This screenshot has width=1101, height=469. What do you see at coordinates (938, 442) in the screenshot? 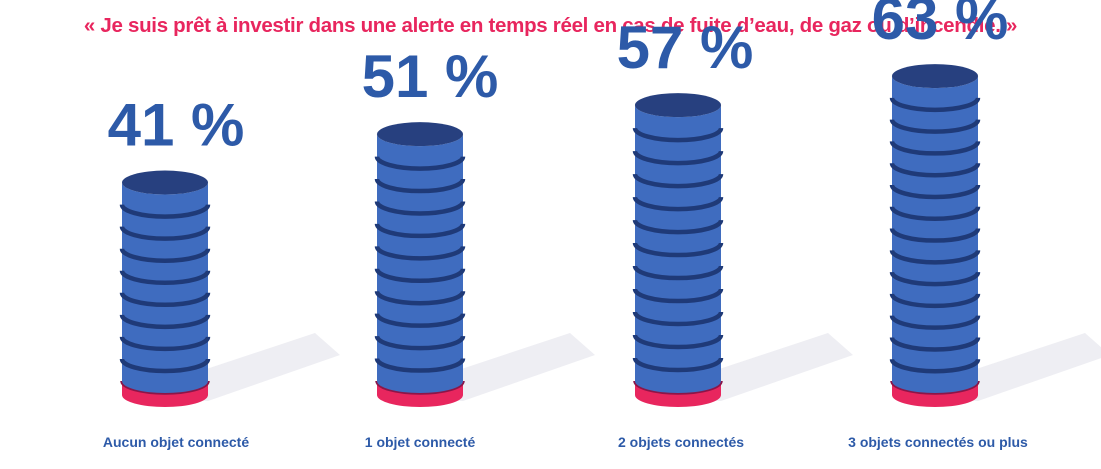
I see `category-label: 3 objets connectés ou plus` at bounding box center [938, 442].